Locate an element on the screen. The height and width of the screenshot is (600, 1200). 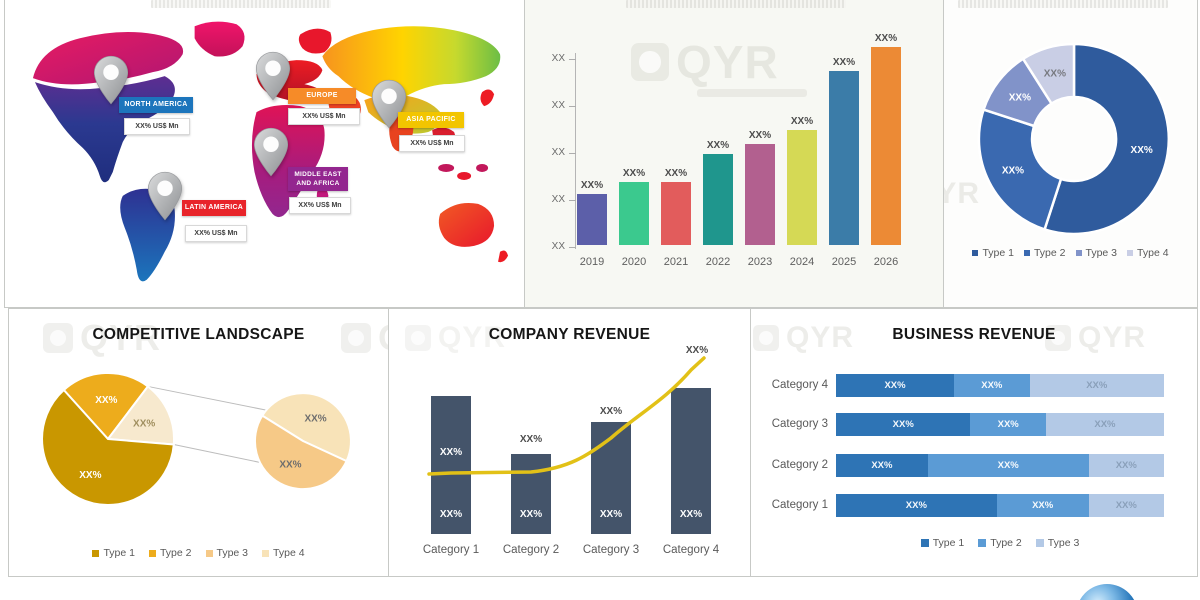
donut-chart: XX% XX% XX% XX% is located at coordinates (1074, 139).